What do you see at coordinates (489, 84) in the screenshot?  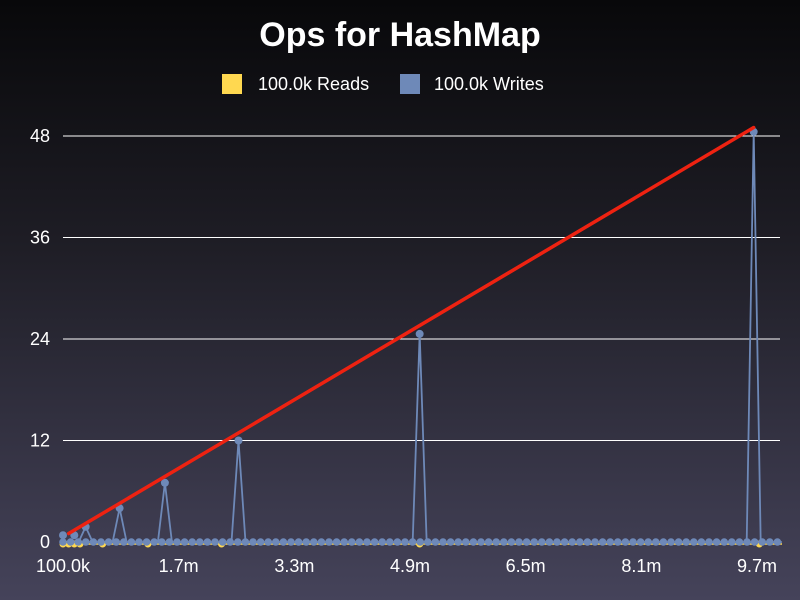 I see `legend-label-writes: 100.0k Writes` at bounding box center [489, 84].